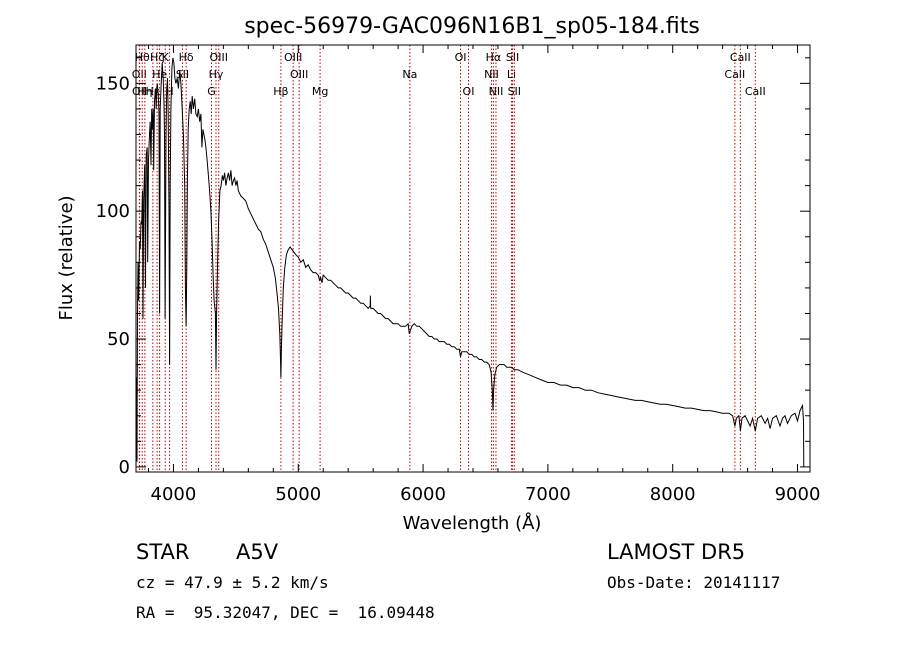 Image resolution: width=900 pixels, height=649 pixels. What do you see at coordinates (285, 612) in the screenshot?
I see `sky-coordinates: RA = 95.32047, DEC = 16.09448` at bounding box center [285, 612].